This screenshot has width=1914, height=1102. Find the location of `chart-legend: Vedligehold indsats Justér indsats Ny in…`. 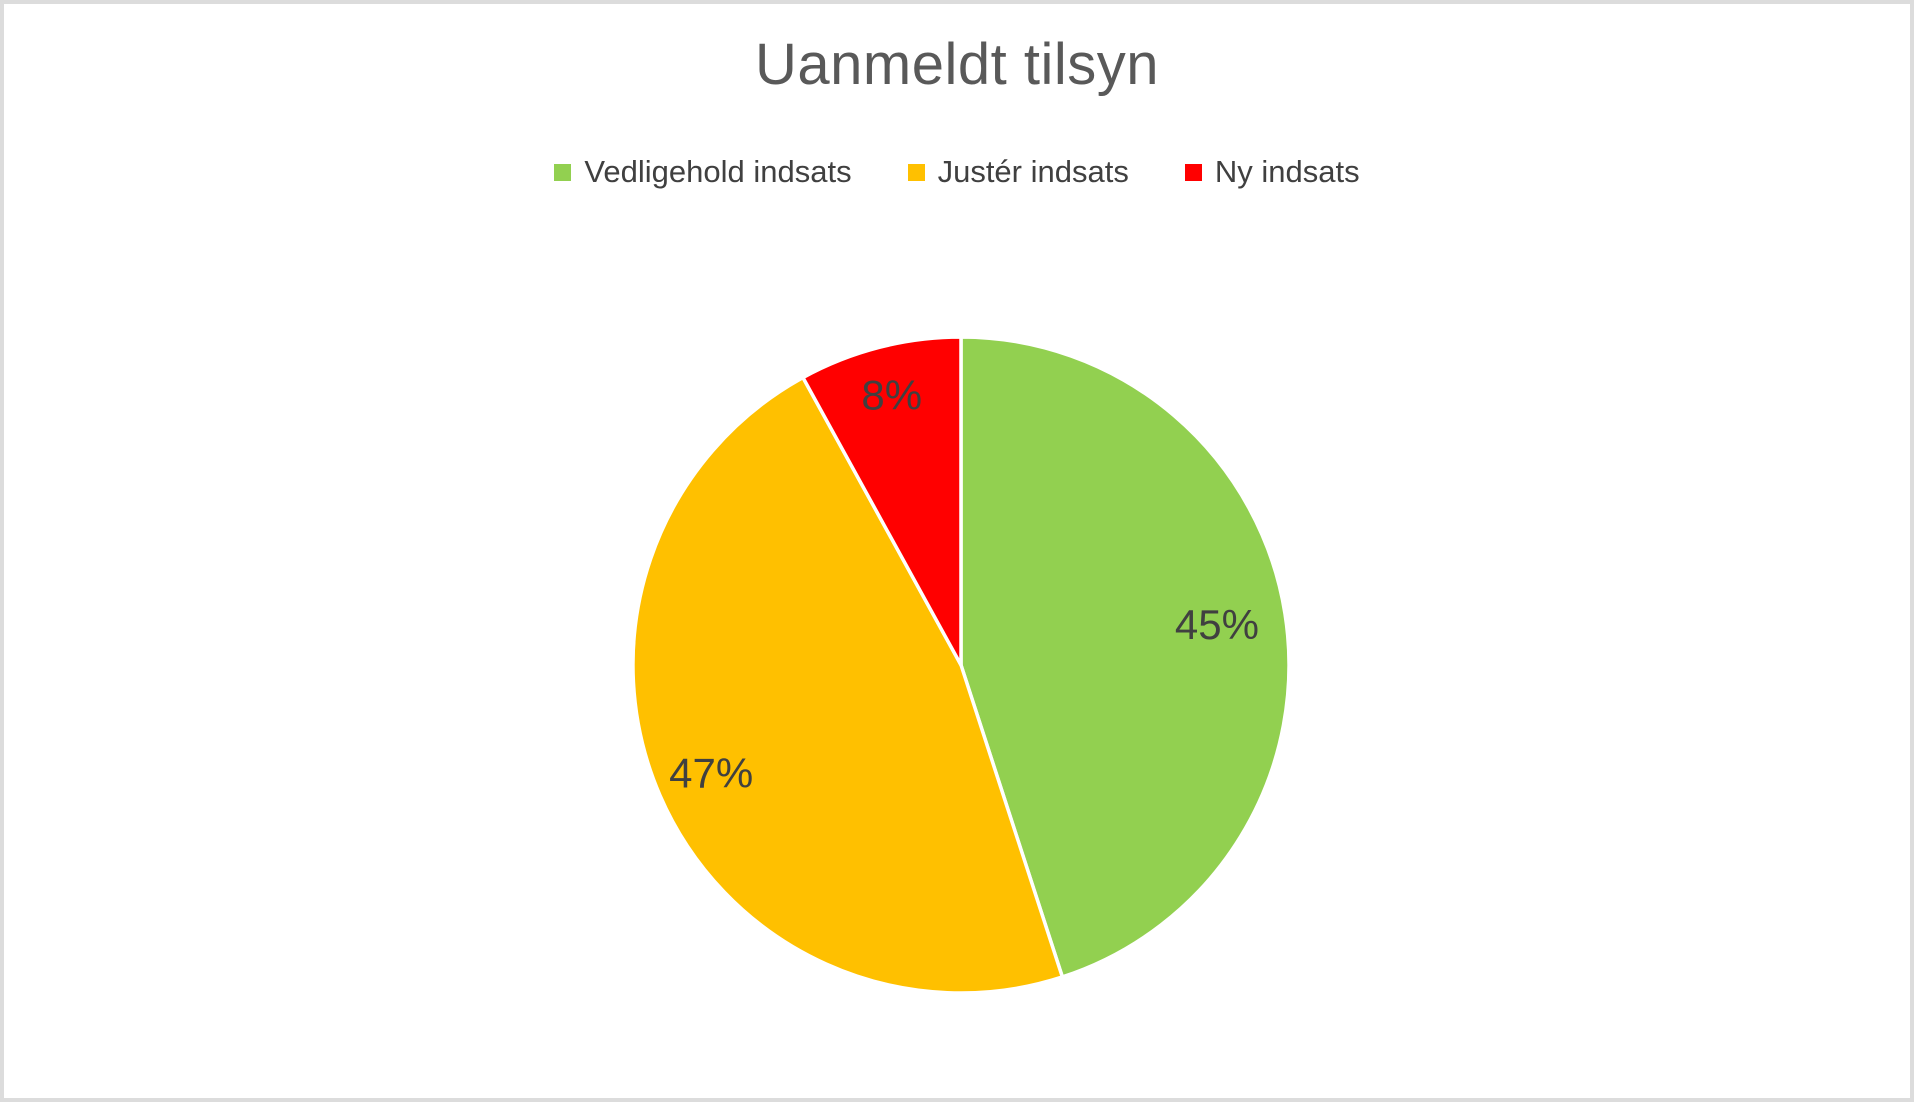

chart-legend: Vedligehold indsats Justér indsats Ny in… is located at coordinates (957, 172).